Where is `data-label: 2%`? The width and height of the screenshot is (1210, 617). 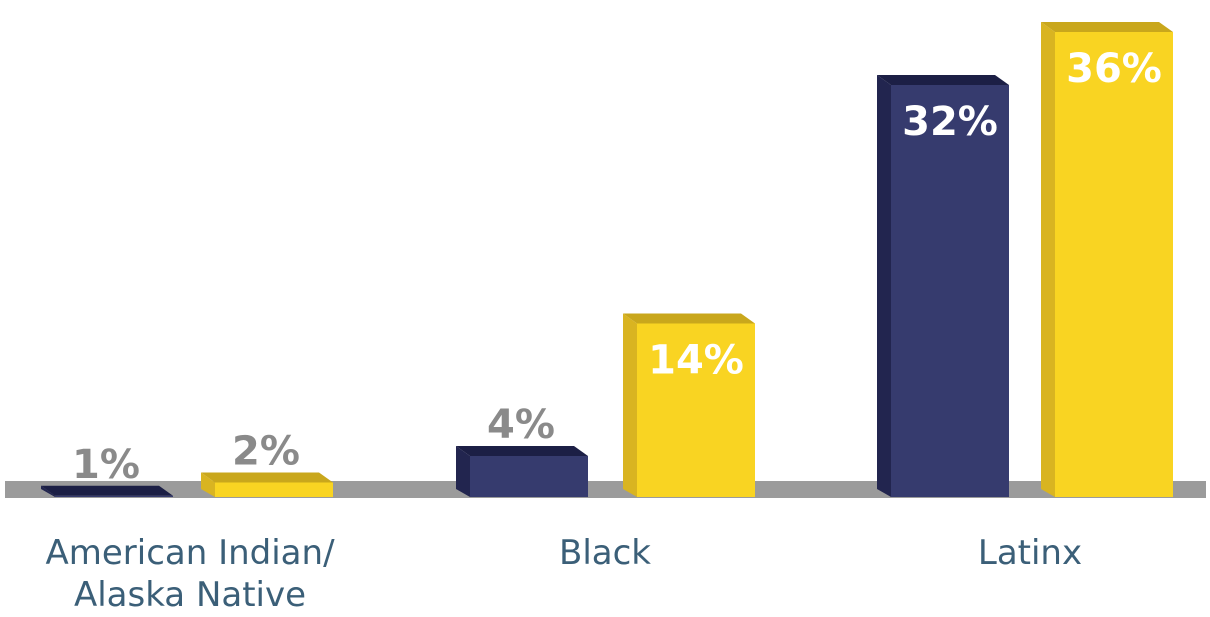 data-label: 2% is located at coordinates (266, 452).